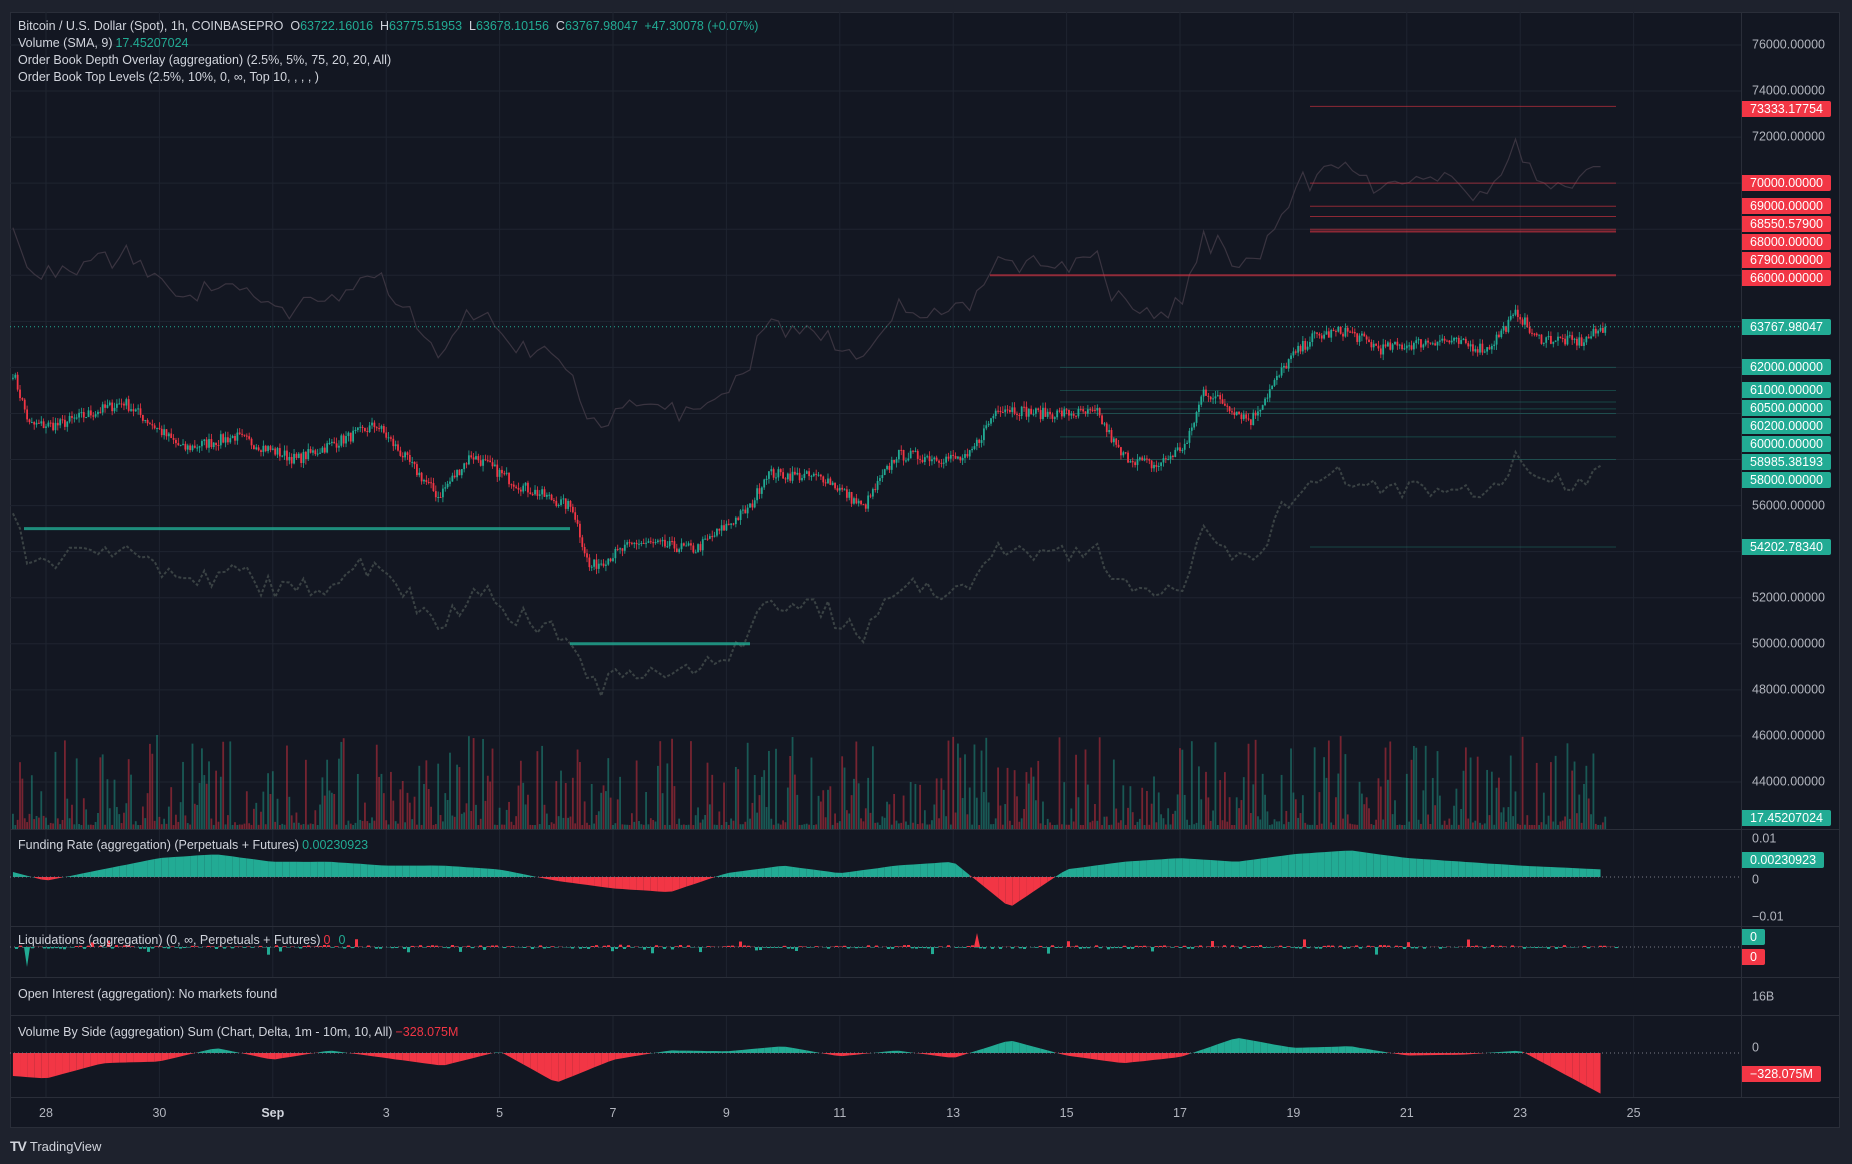 The width and height of the screenshot is (1852, 1164). I want to click on price-tick: 48000.00000, so click(1788, 689).